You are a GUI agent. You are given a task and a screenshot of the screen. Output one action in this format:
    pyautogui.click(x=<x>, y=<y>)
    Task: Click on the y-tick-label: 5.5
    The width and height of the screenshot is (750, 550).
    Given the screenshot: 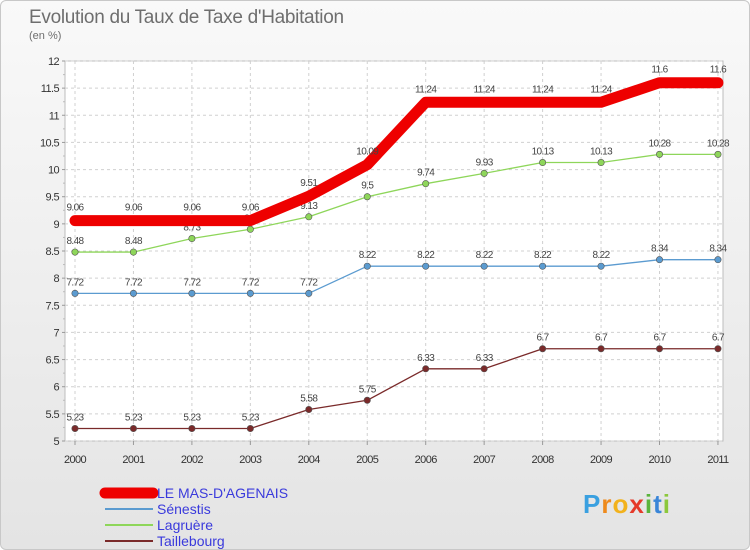 What is the action you would take?
    pyautogui.click(x=53, y=415)
    